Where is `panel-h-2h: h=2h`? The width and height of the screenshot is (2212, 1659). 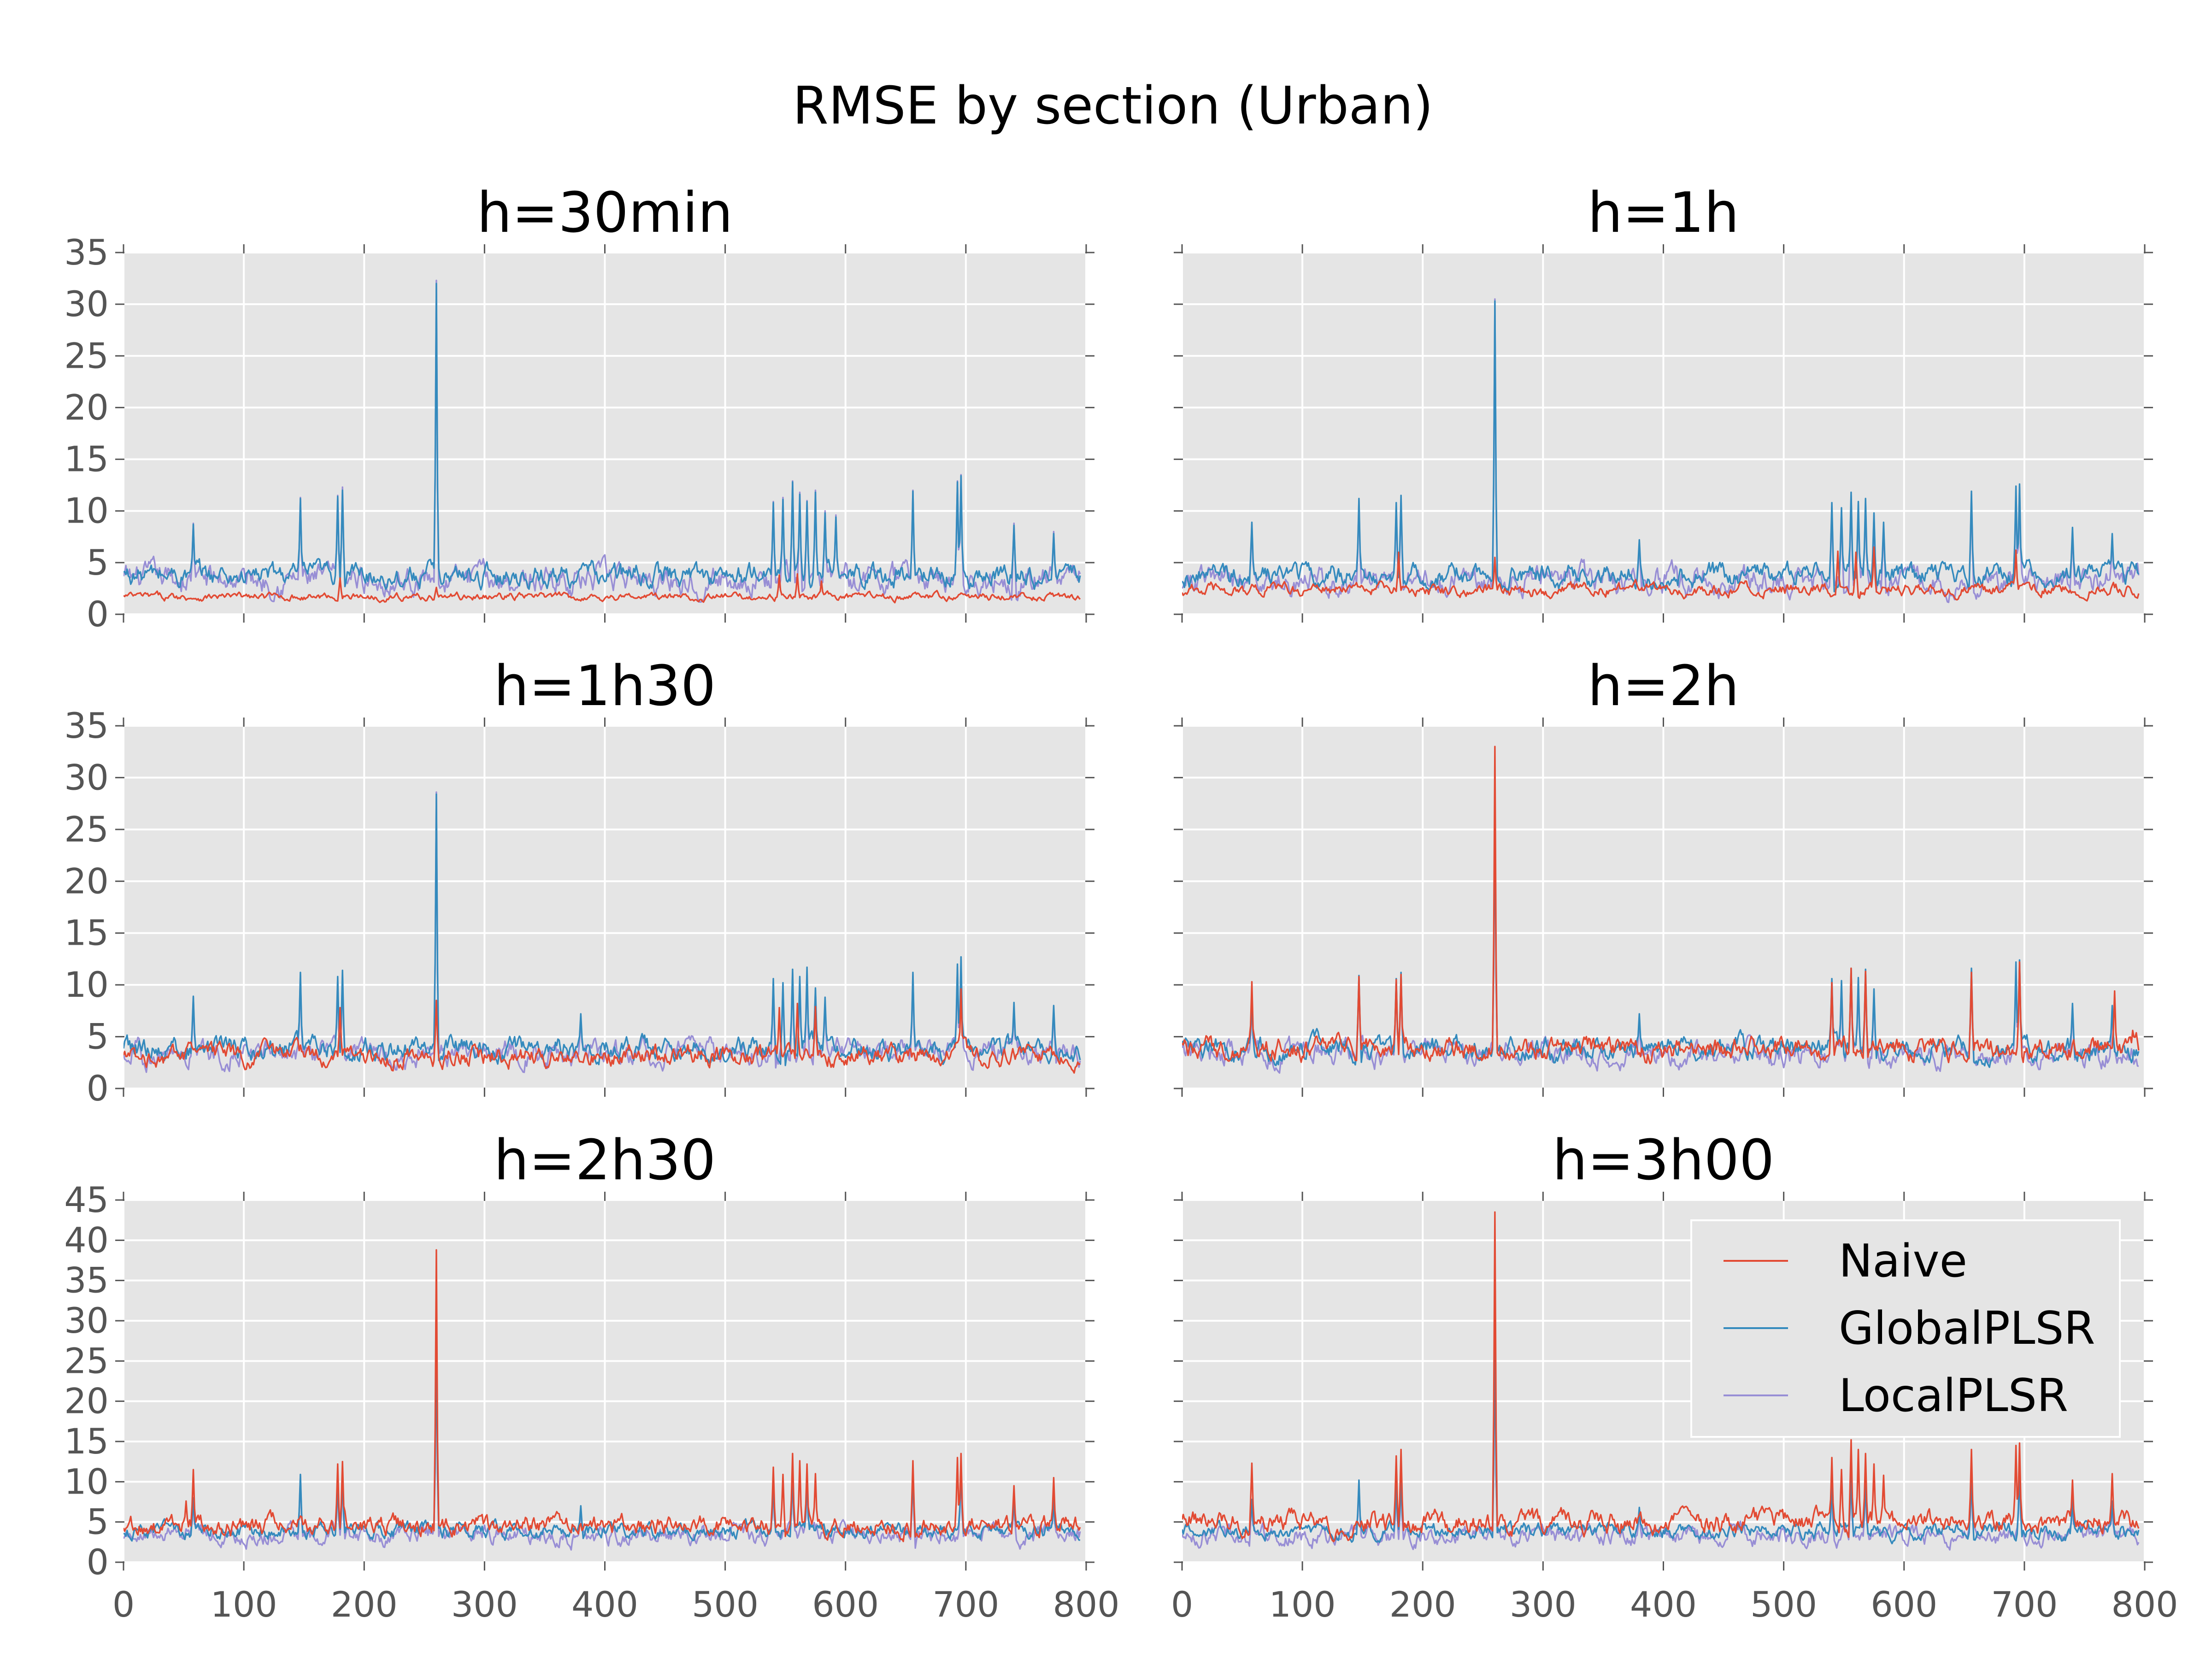 panel-h-2h: h=2h is located at coordinates (1663, 875).